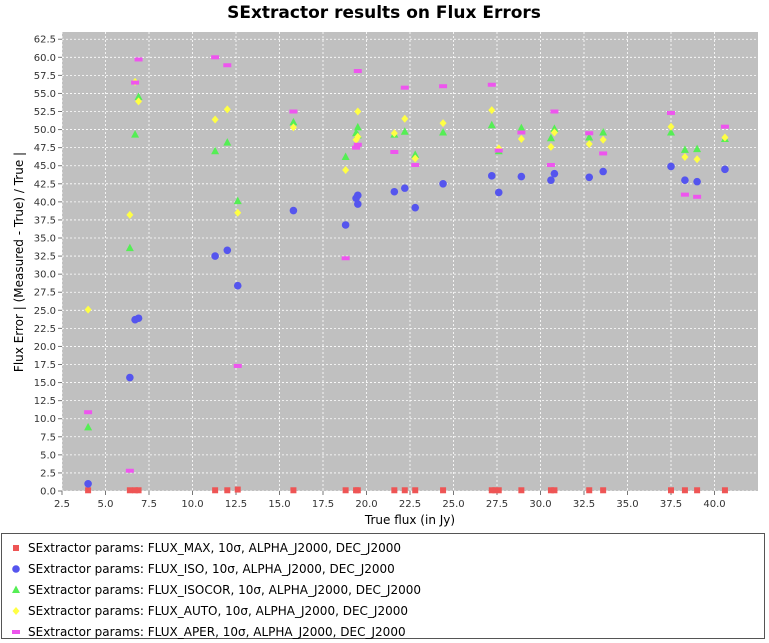 This screenshot has width=769, height=643. Describe the element at coordinates (192, 504) in the screenshot. I see `x-tick-label: 10.0` at that location.